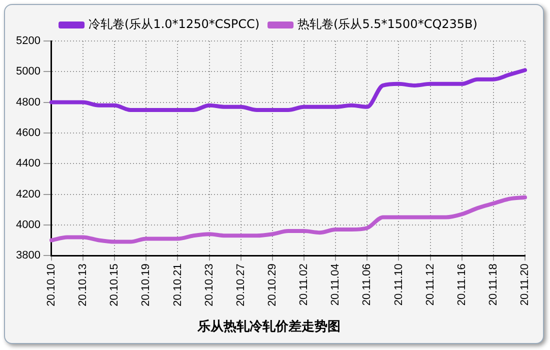 The width and height of the screenshot is (550, 350). Describe the element at coordinates (178, 285) in the screenshot. I see `x-tick-label: 20.10.21` at that location.